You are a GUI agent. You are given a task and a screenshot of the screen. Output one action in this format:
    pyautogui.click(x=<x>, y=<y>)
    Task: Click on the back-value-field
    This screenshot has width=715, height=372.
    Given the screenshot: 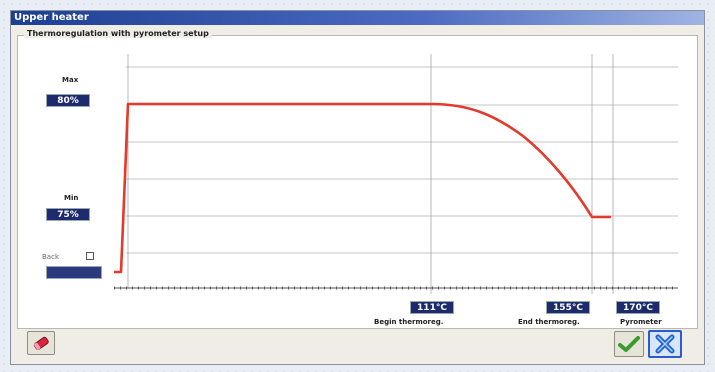 What is the action you would take?
    pyautogui.click(x=74, y=272)
    